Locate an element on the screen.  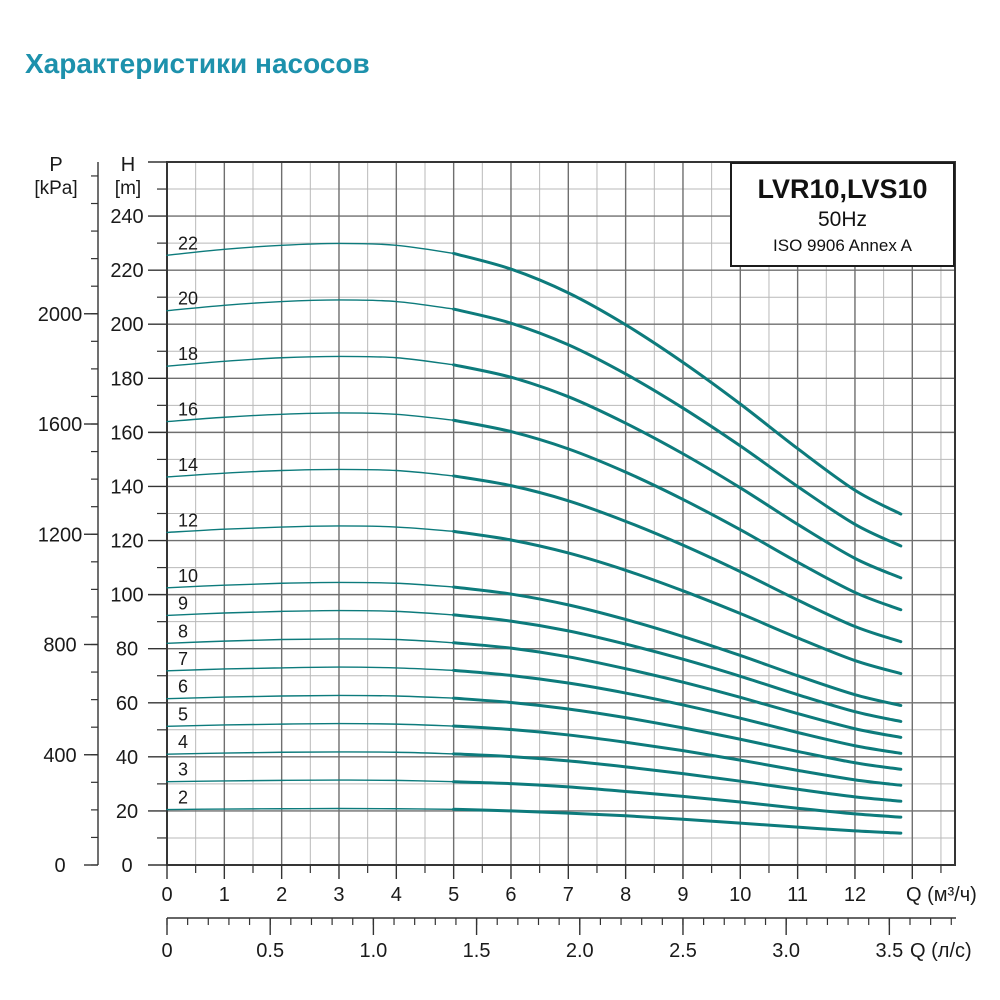
pump-curve-9-thin is located at coordinates (310, 613).